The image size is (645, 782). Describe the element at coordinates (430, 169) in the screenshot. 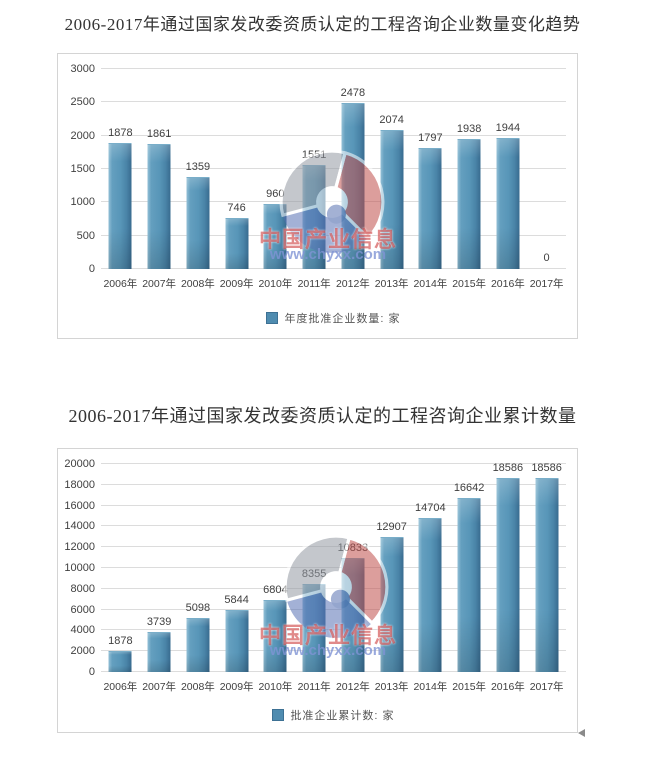

I see `bar-slot: 1797` at that location.